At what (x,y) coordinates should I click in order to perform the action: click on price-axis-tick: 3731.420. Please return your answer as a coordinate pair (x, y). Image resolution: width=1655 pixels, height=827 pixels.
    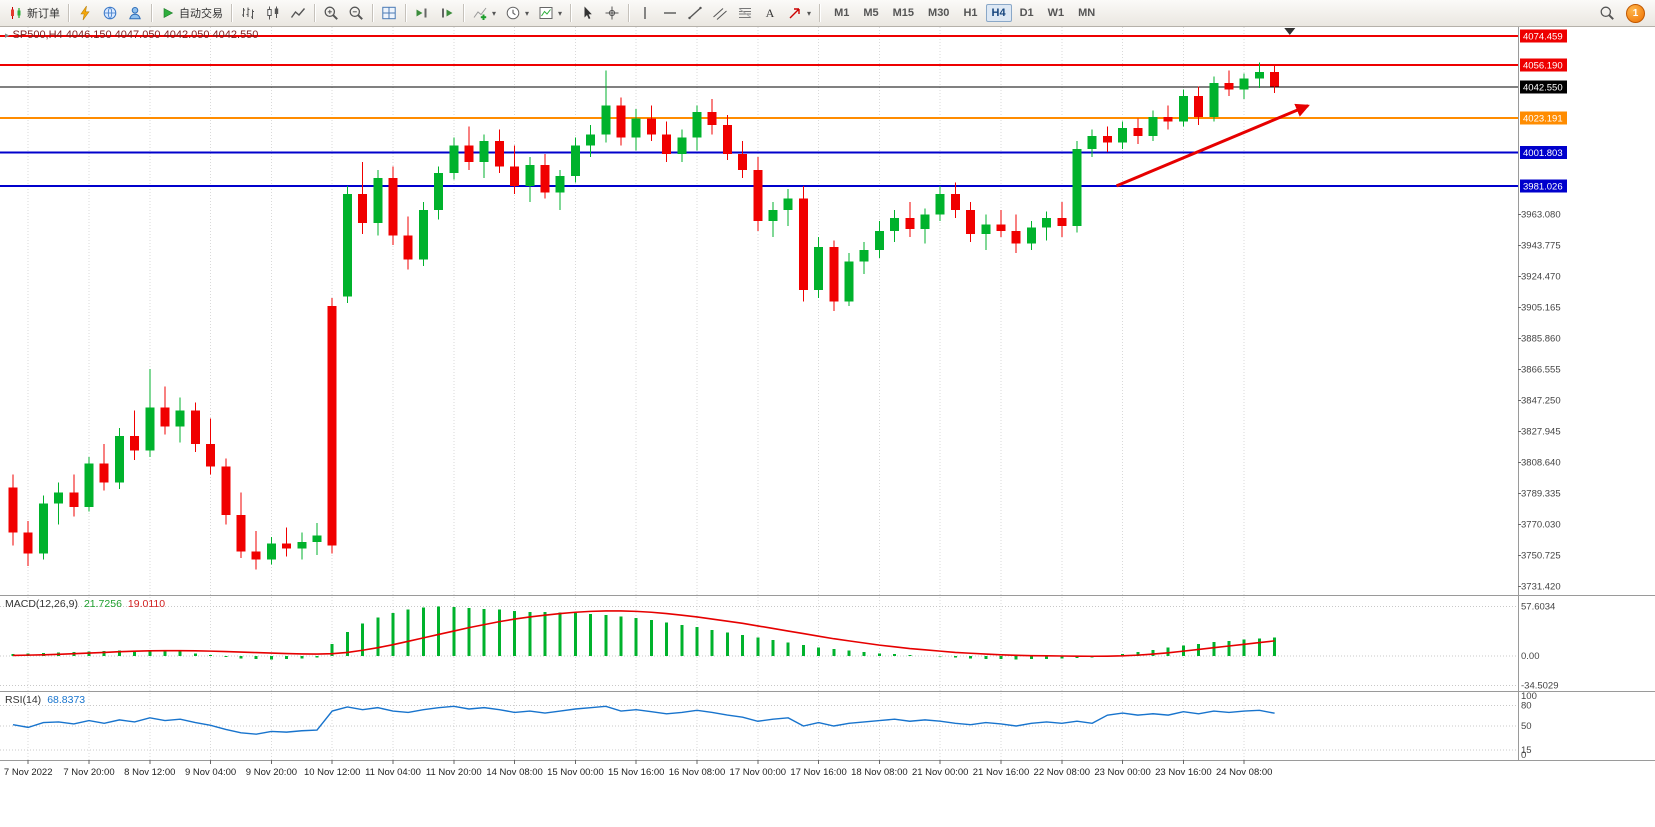
    Looking at the image, I should click on (1541, 586).